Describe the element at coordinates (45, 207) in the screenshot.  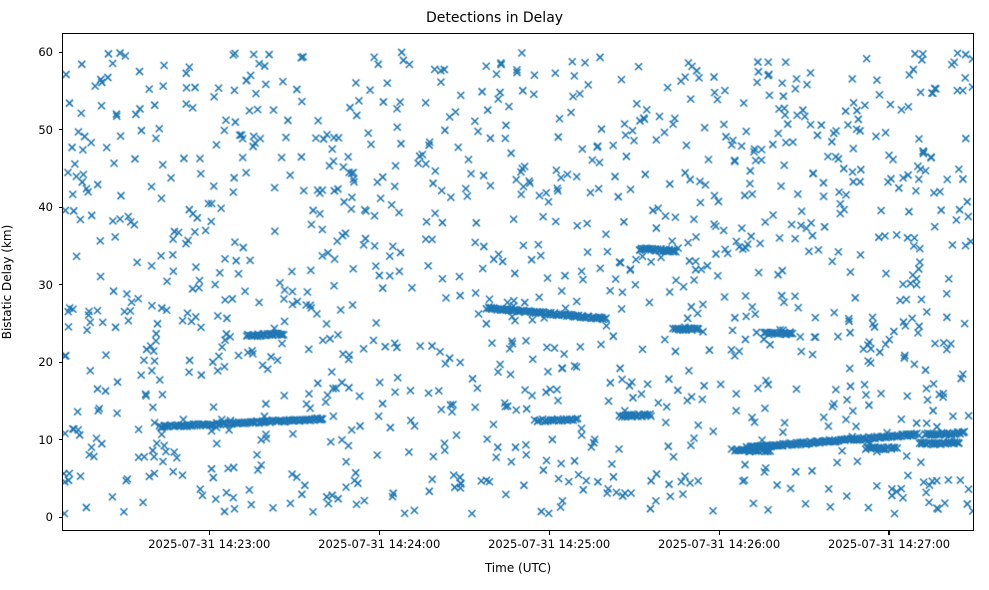
I see `y-tick-label: 40` at that location.